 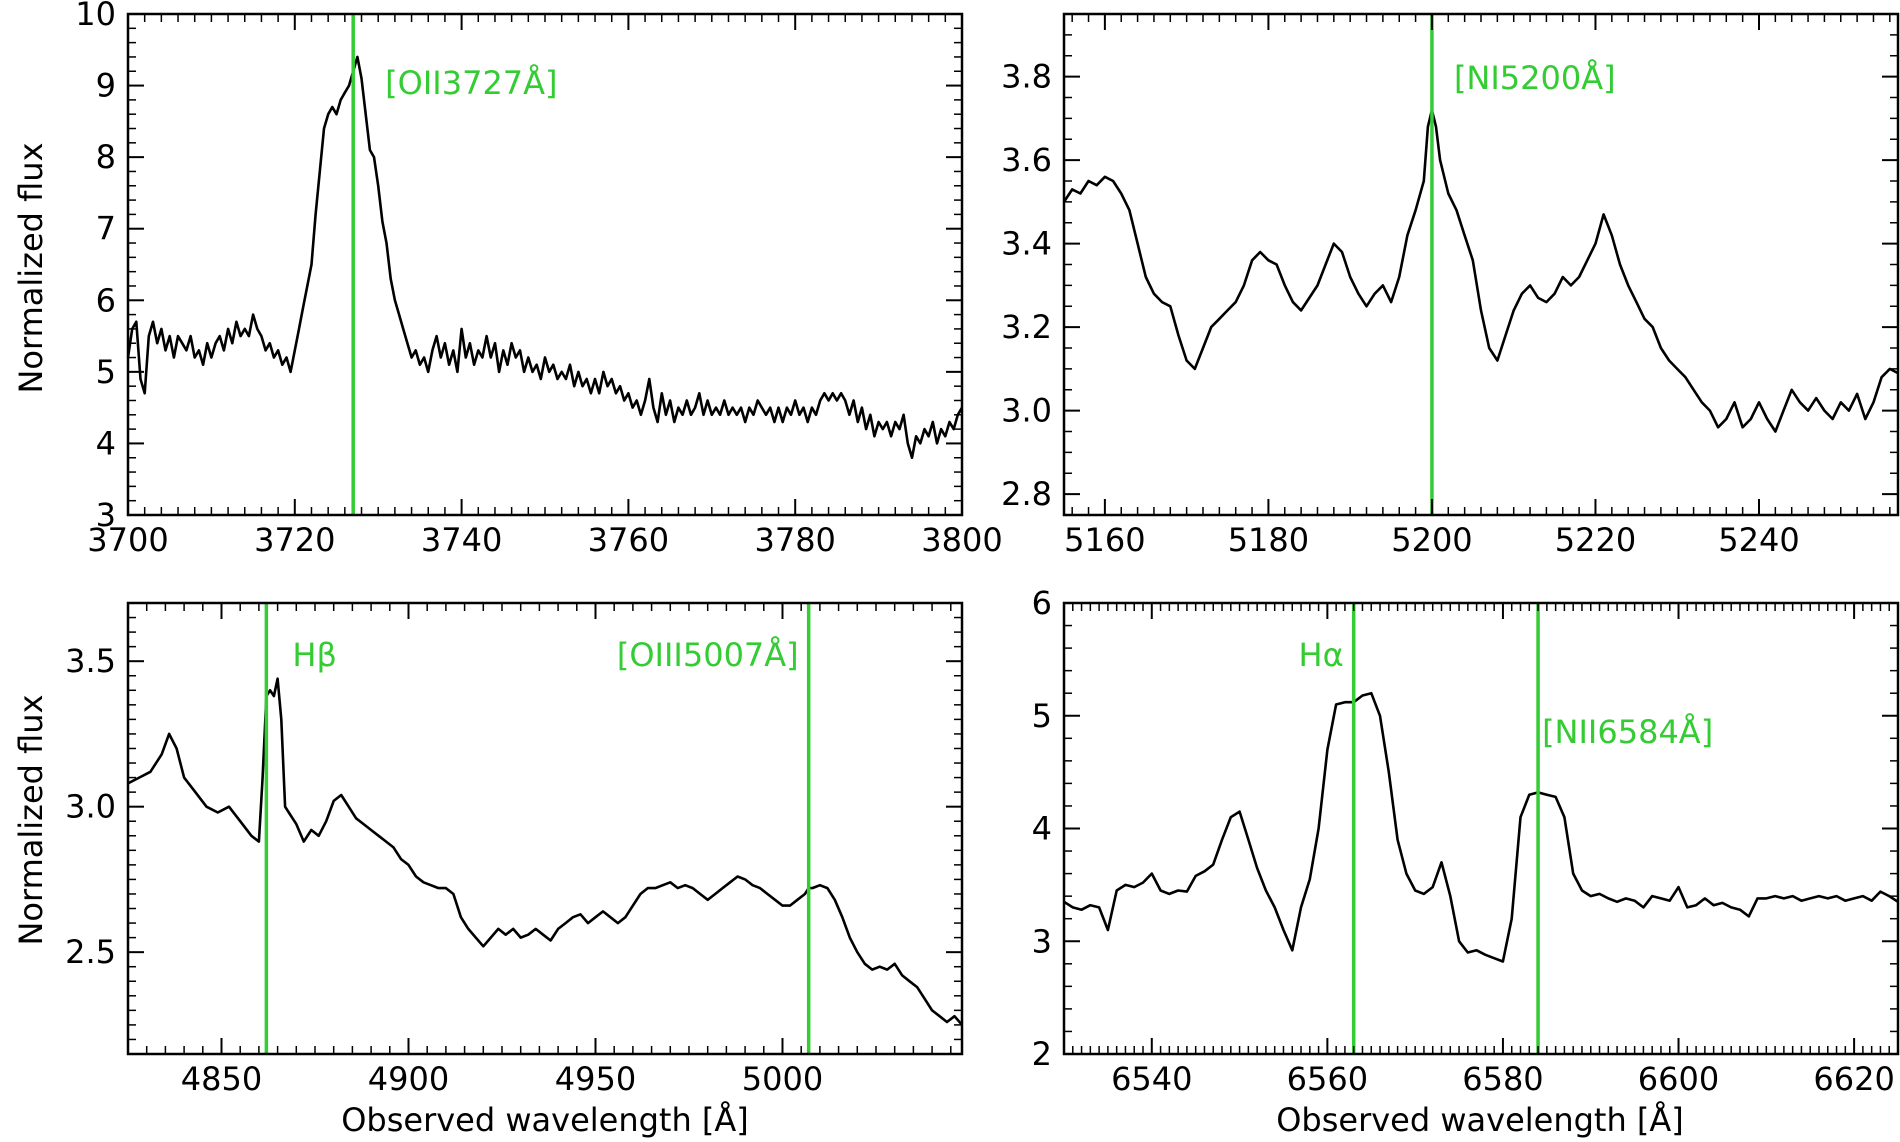 I want to click on x-tick-label: 5240, so click(x=1758, y=540).